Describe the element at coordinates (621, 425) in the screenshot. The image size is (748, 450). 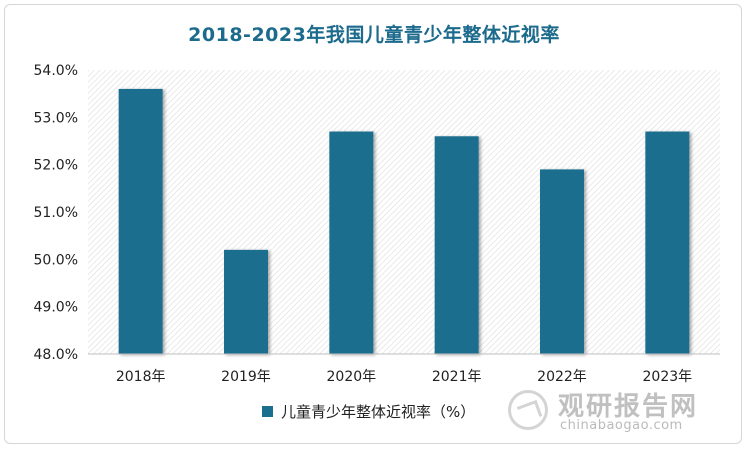
I see `watermark-url: chinabaogao.com` at that location.